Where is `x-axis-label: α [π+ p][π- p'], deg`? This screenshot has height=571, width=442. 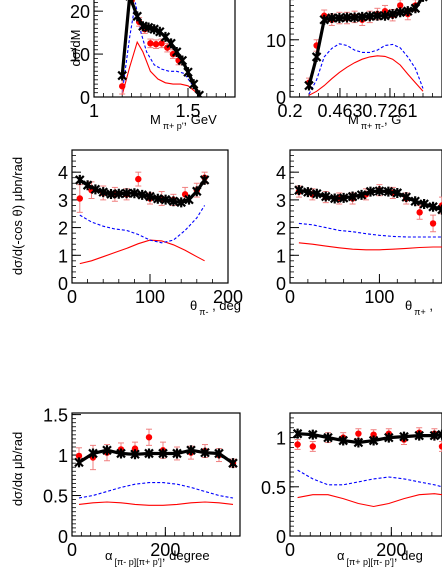 x-axis-label: α [π+ p][π- p'], deg is located at coordinates (380, 557).